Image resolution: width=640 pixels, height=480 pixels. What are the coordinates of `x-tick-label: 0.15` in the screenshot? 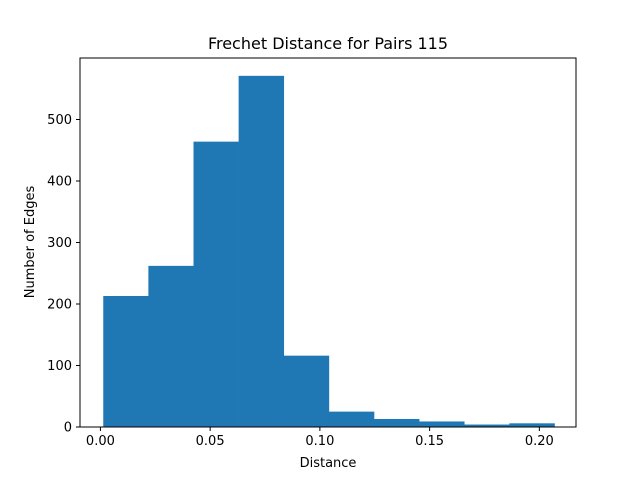 It's located at (429, 441).